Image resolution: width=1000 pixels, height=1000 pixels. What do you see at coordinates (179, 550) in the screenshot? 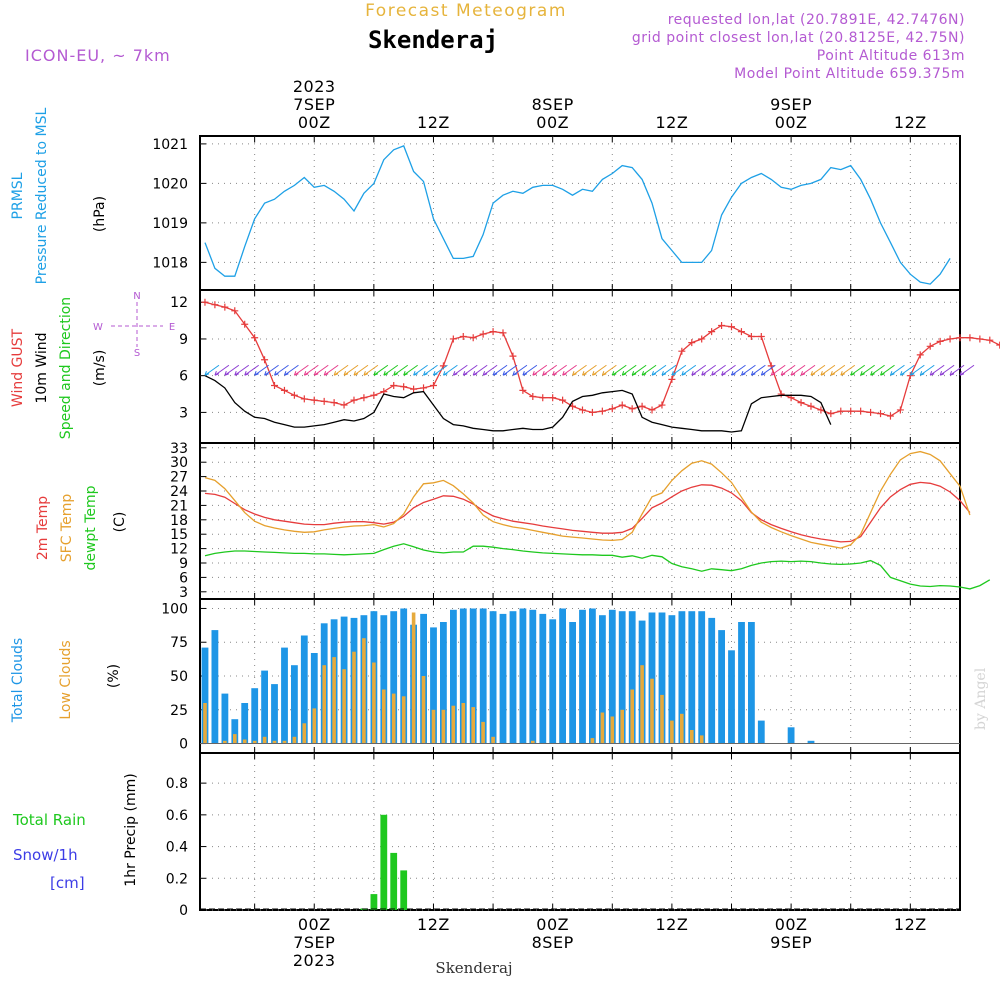
I see `y-tick-label: 12` at bounding box center [179, 550].